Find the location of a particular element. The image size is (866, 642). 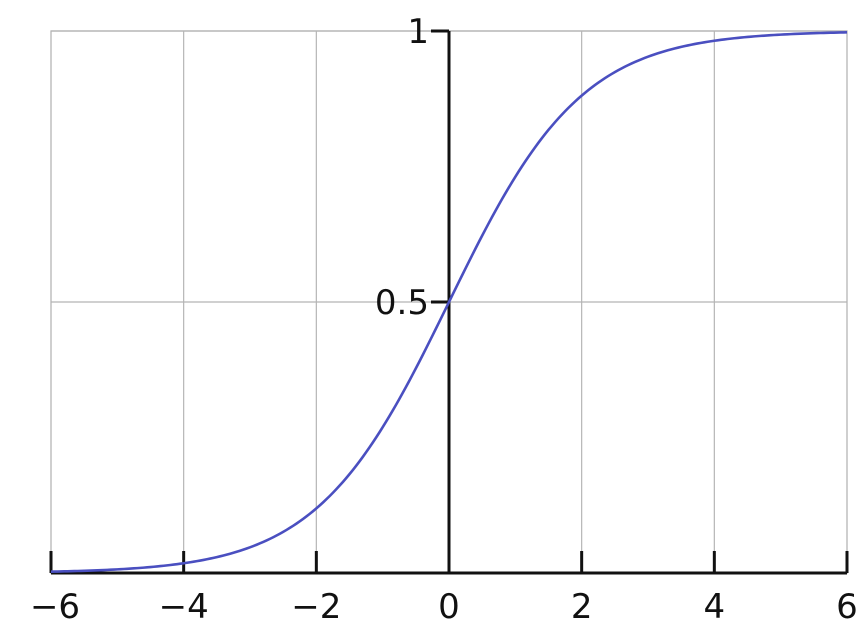

x-tick-label: 6 is located at coordinates (847, 607).